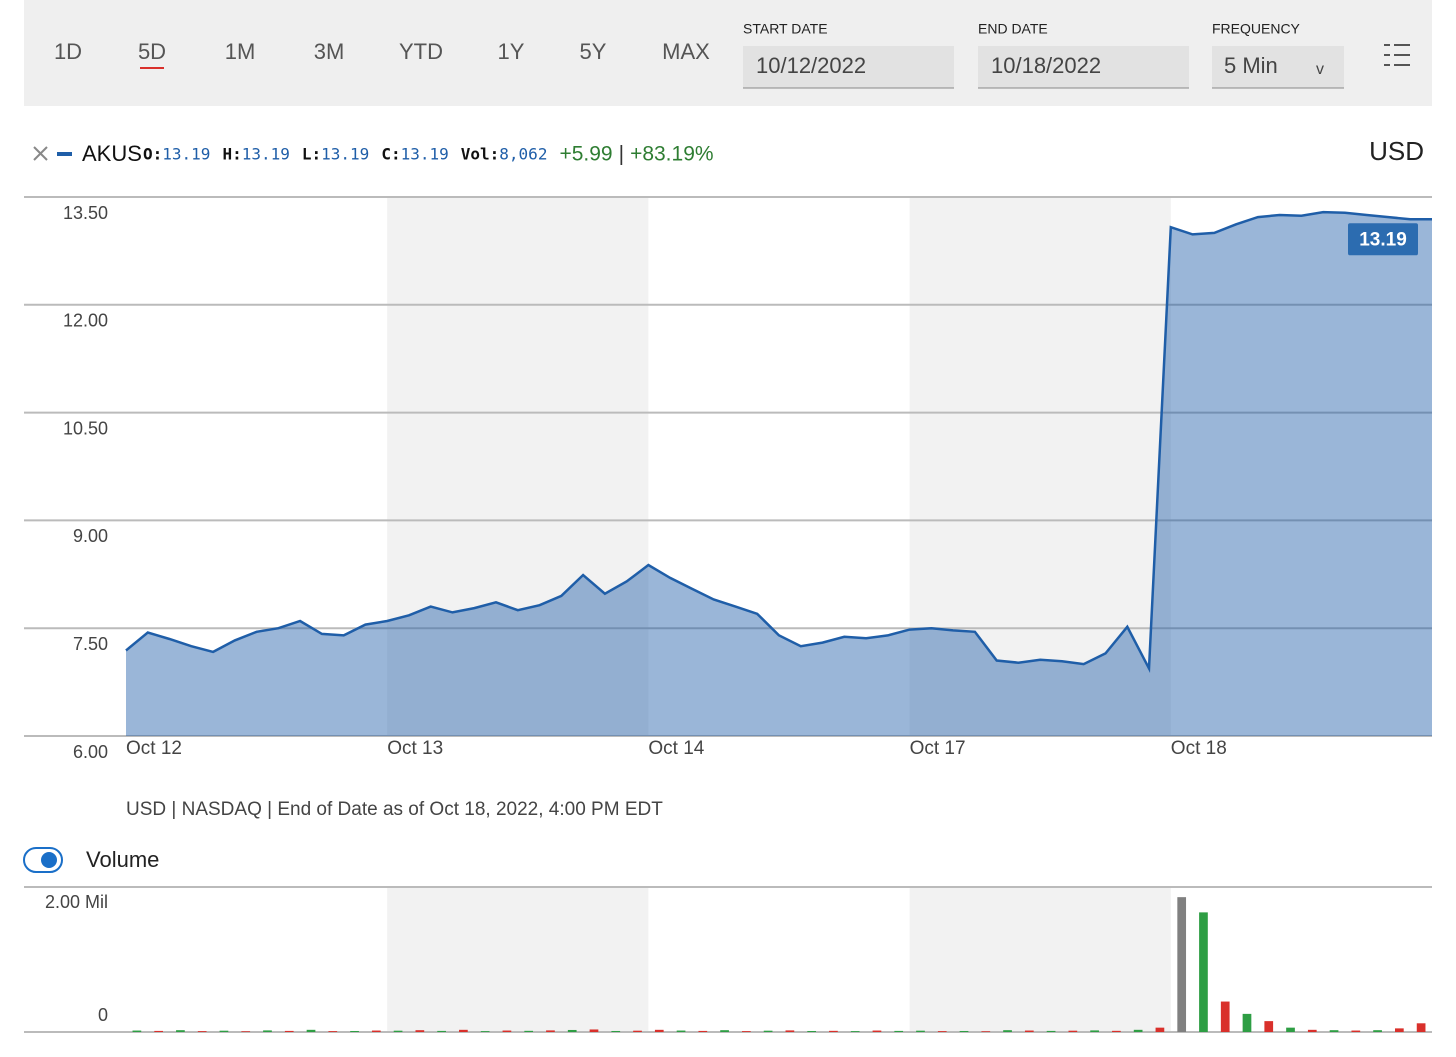 The height and width of the screenshot is (1057, 1456). What do you see at coordinates (90, 752) in the screenshot?
I see `y-tick-label: 6.00` at bounding box center [90, 752].